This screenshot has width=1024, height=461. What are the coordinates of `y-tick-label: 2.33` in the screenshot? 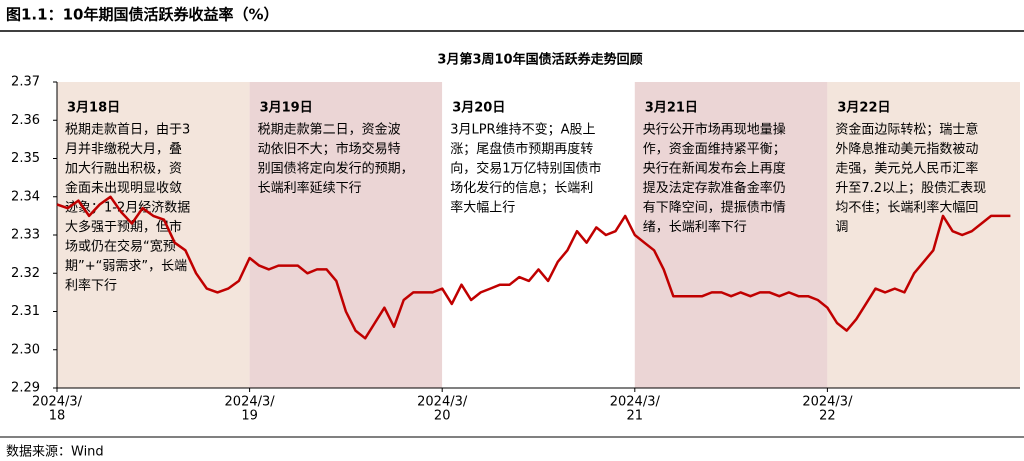 It's located at (25, 235).